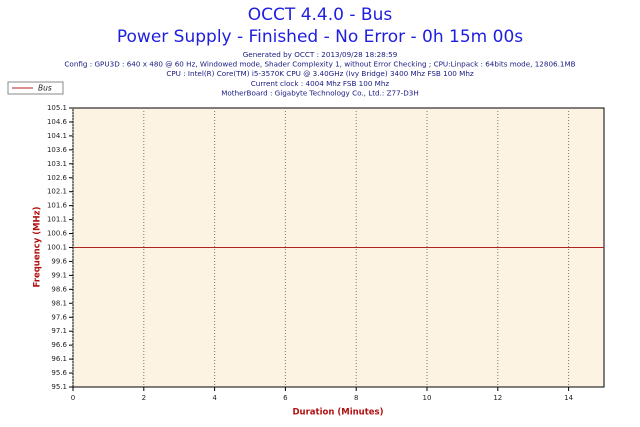 This screenshot has width=640, height=427. Describe the element at coordinates (144, 398) in the screenshot. I see `x-tick-label: 2` at that location.